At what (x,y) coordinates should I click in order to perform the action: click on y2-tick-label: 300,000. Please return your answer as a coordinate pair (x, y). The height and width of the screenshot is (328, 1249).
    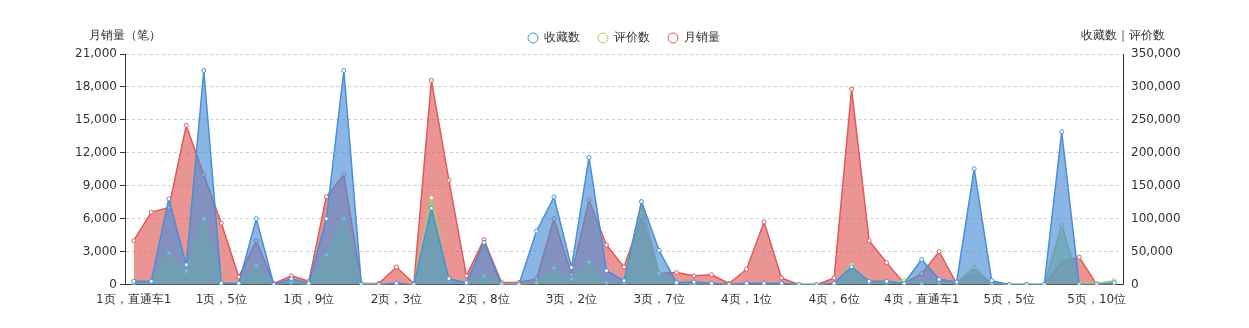
    Looking at the image, I should click on (1156, 86).